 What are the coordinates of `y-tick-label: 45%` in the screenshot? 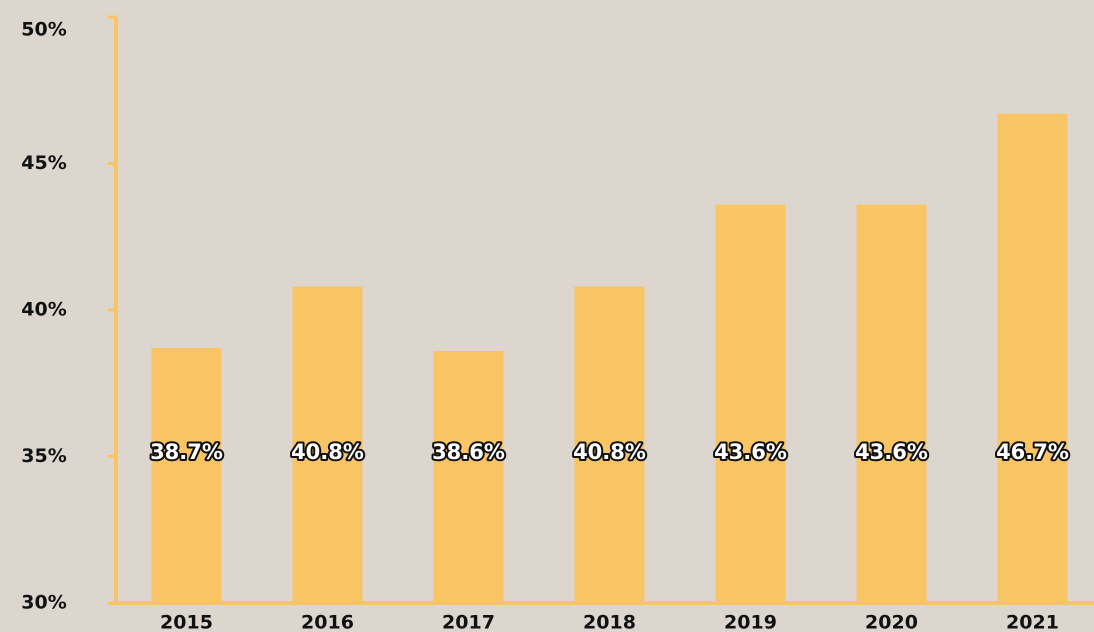 It's located at (43, 163).